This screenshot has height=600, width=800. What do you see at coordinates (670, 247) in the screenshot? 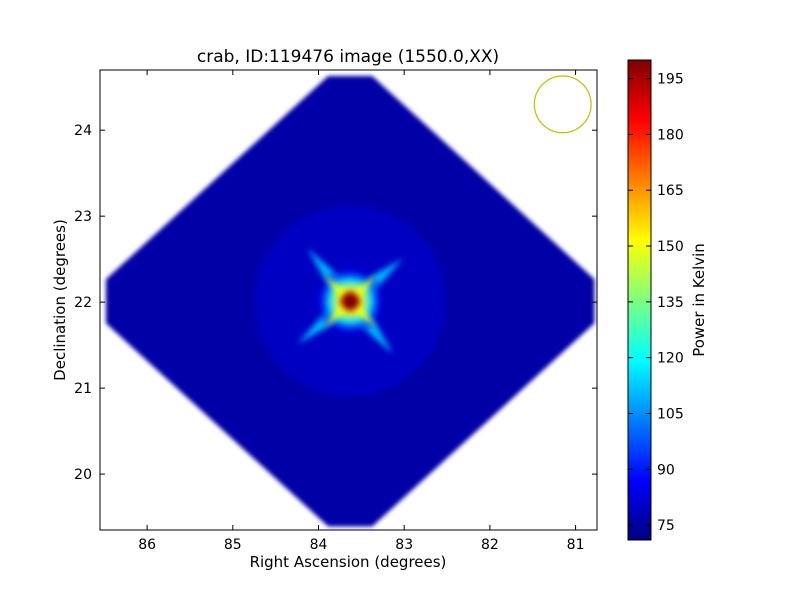
I see `colorbar-tick-label: 150` at bounding box center [670, 247].